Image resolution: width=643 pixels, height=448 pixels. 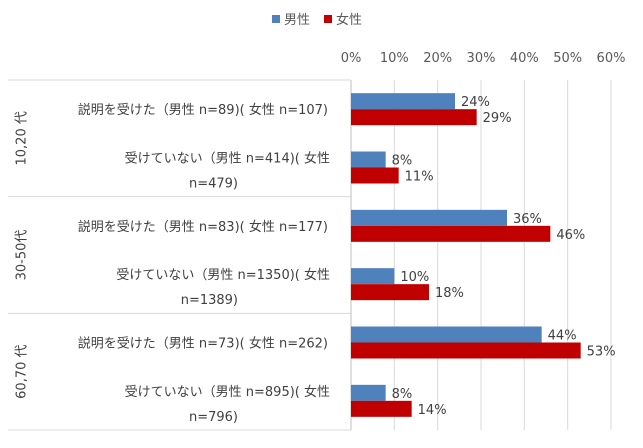 What do you see at coordinates (297, 20) in the screenshot?
I see `legend-label: 男性` at bounding box center [297, 20].